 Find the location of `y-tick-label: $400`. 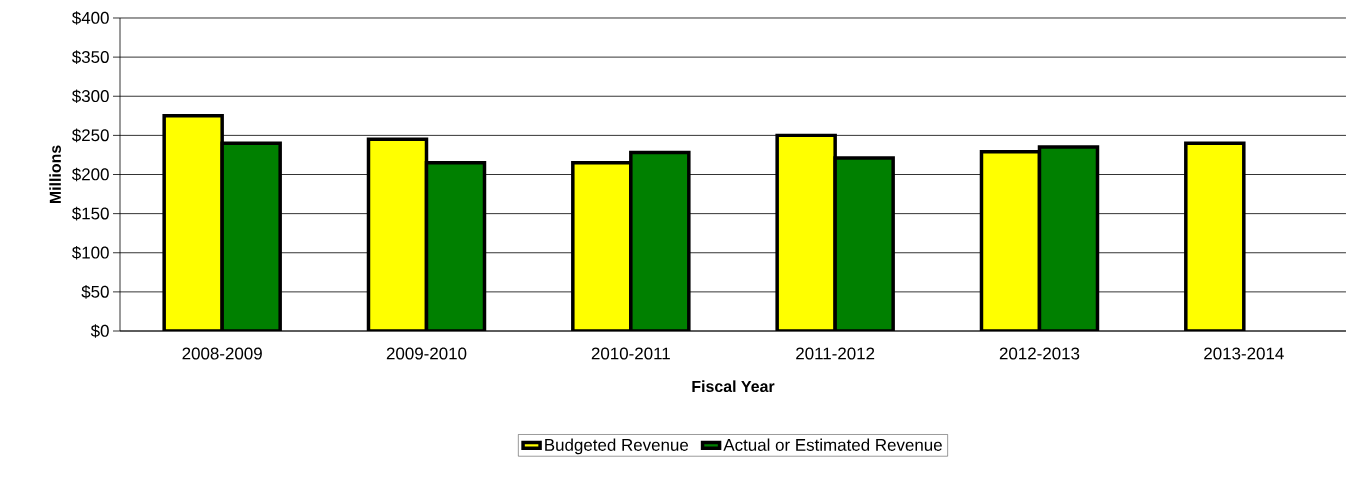

y-tick-label: $400 is located at coordinates (90, 18).